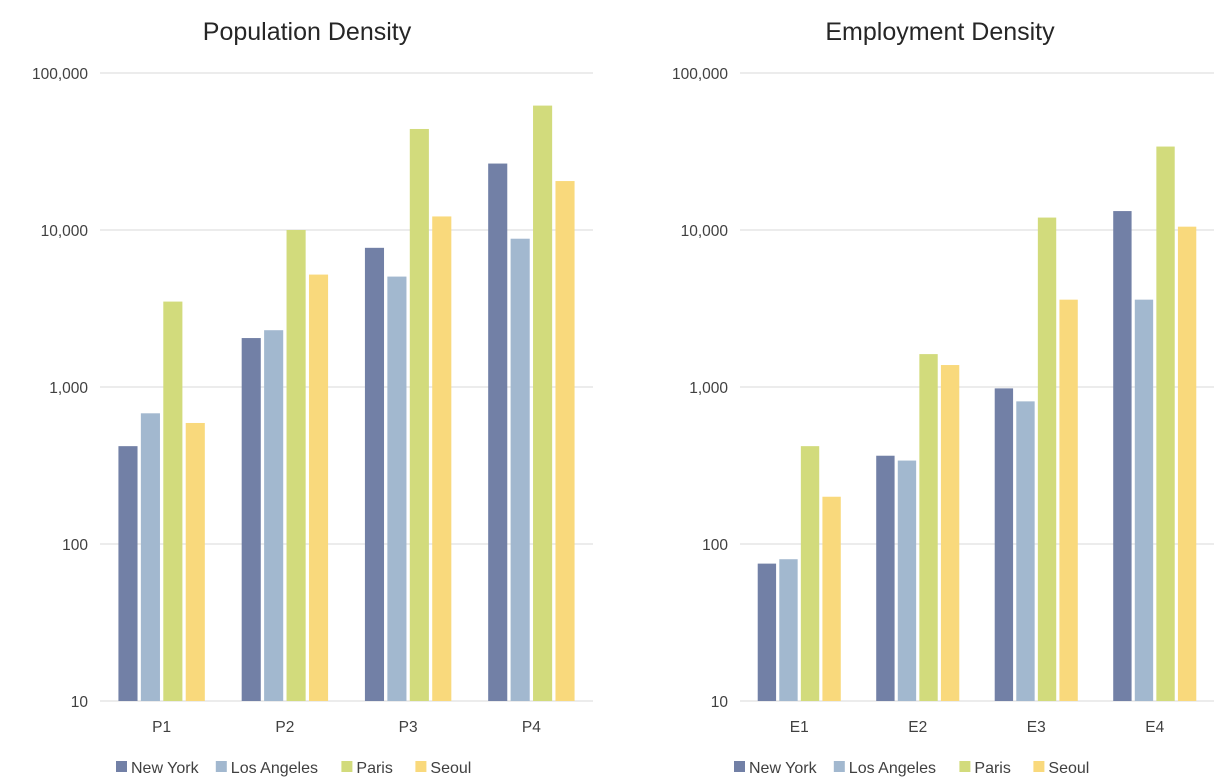 The height and width of the screenshot is (782, 1215). I want to click on bar-paris-e1, so click(810, 573).